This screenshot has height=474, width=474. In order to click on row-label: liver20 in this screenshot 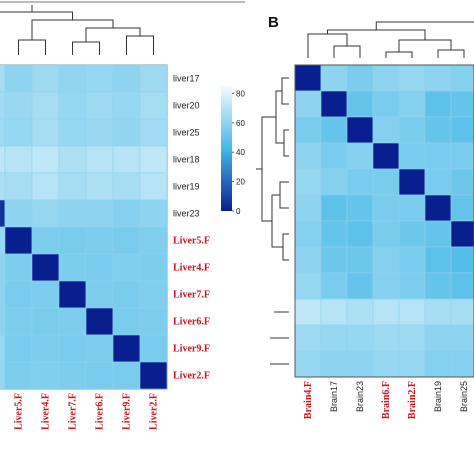, I will do `click(186, 106)`.